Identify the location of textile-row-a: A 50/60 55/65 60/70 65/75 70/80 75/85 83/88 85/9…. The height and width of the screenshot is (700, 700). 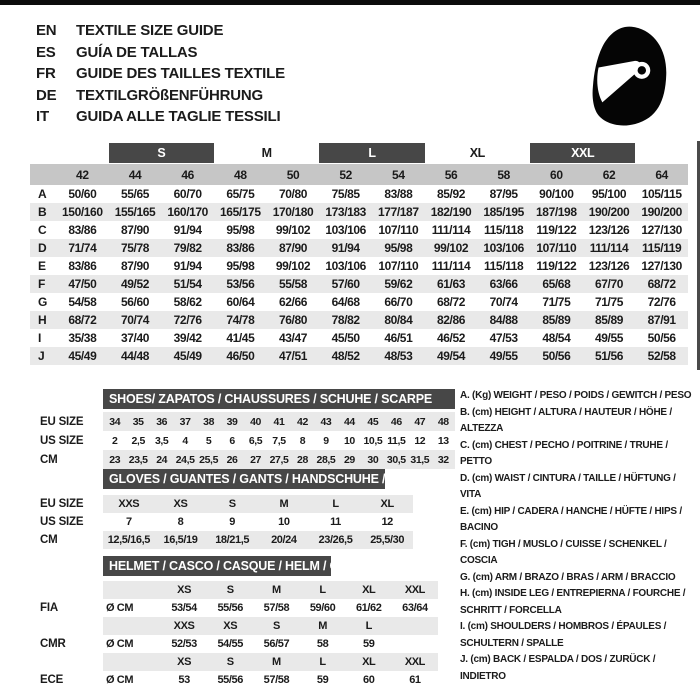
(359, 194).